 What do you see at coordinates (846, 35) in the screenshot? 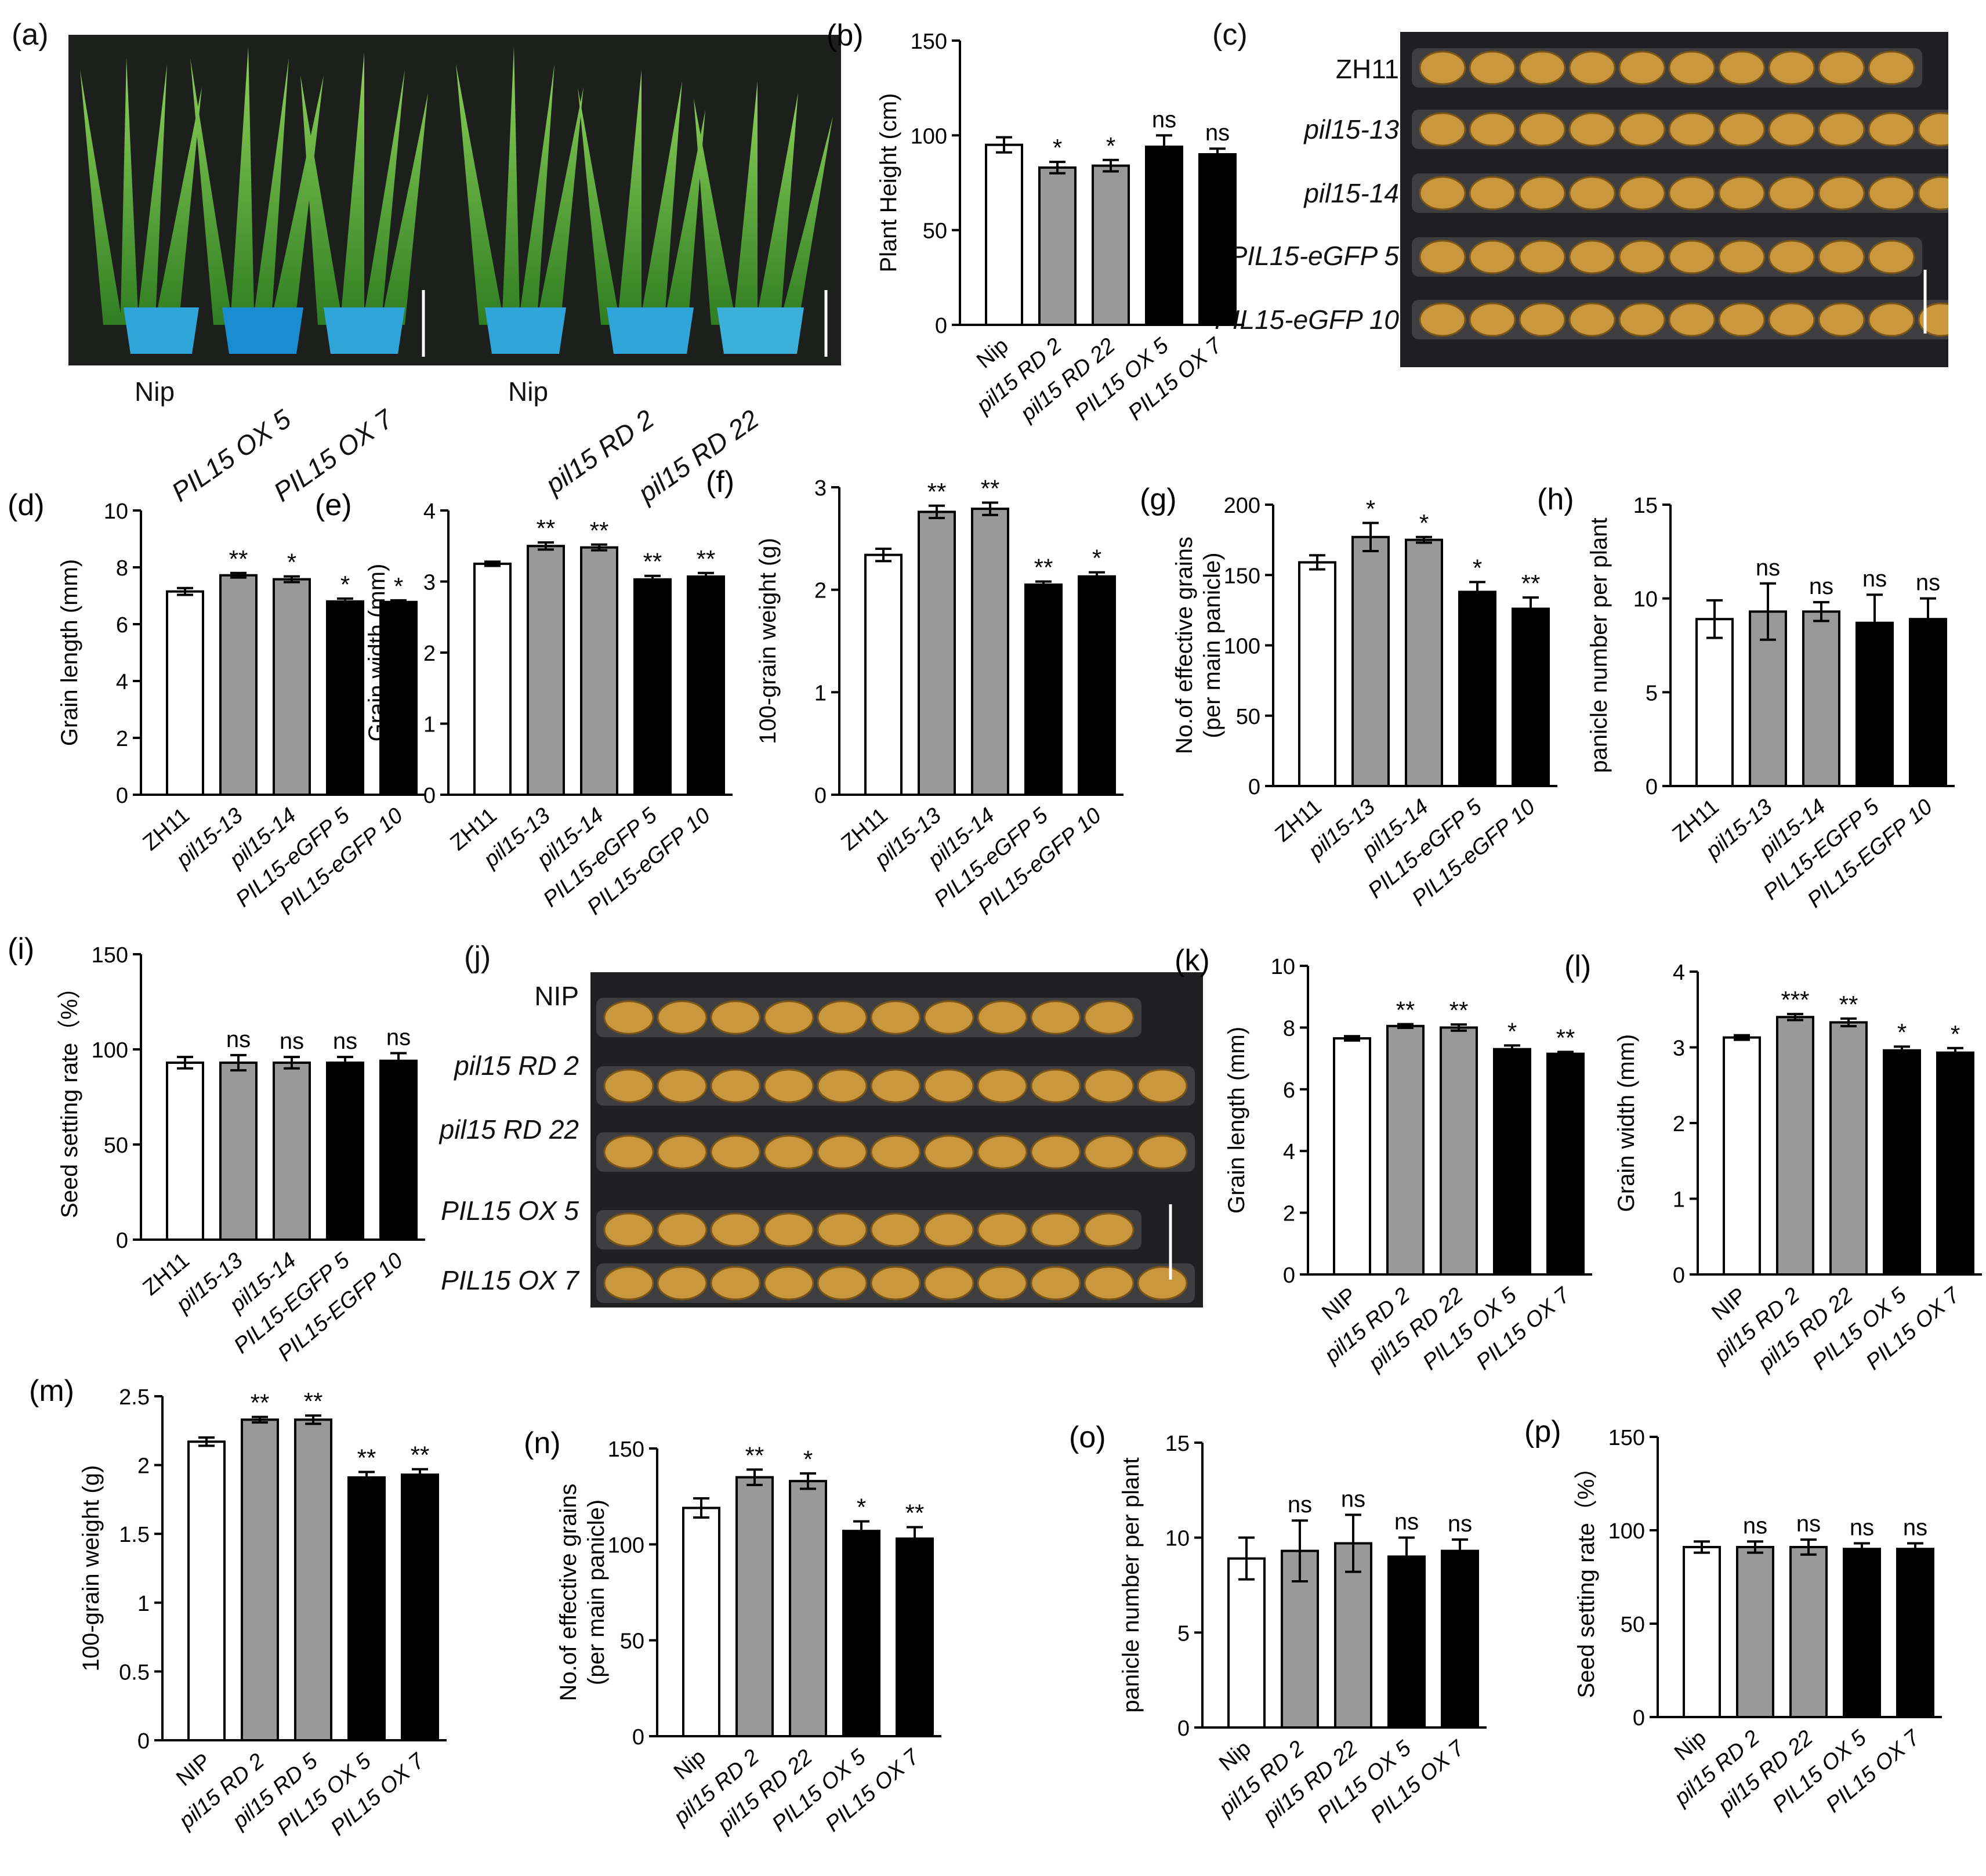
I see `panel-label: (b)` at bounding box center [846, 35].